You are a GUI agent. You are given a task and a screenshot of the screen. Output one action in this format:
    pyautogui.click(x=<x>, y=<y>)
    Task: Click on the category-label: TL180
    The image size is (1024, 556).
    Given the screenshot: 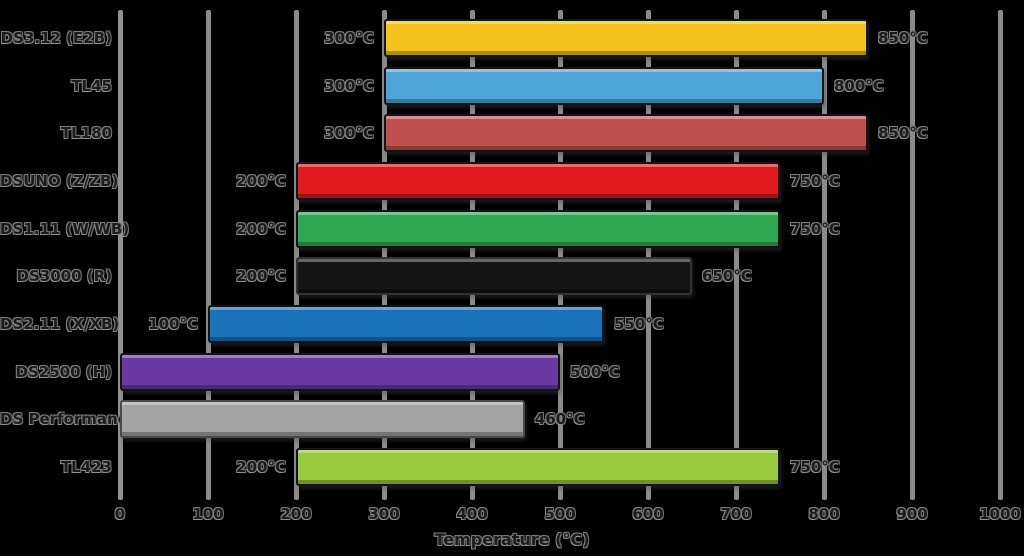 What is the action you would take?
    pyautogui.click(x=86, y=133)
    